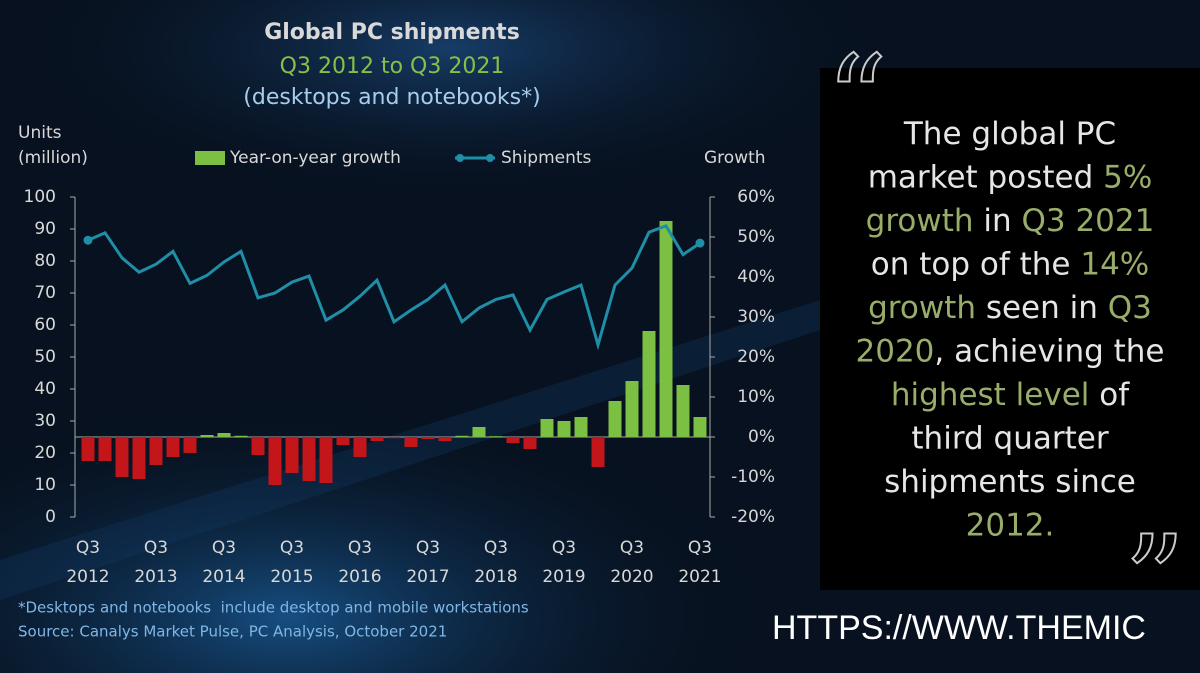 Image resolution: width=1200 pixels, height=673 pixels. Describe the element at coordinates (1049, 351) in the screenshot. I see `quote-text: , achieving the` at that location.